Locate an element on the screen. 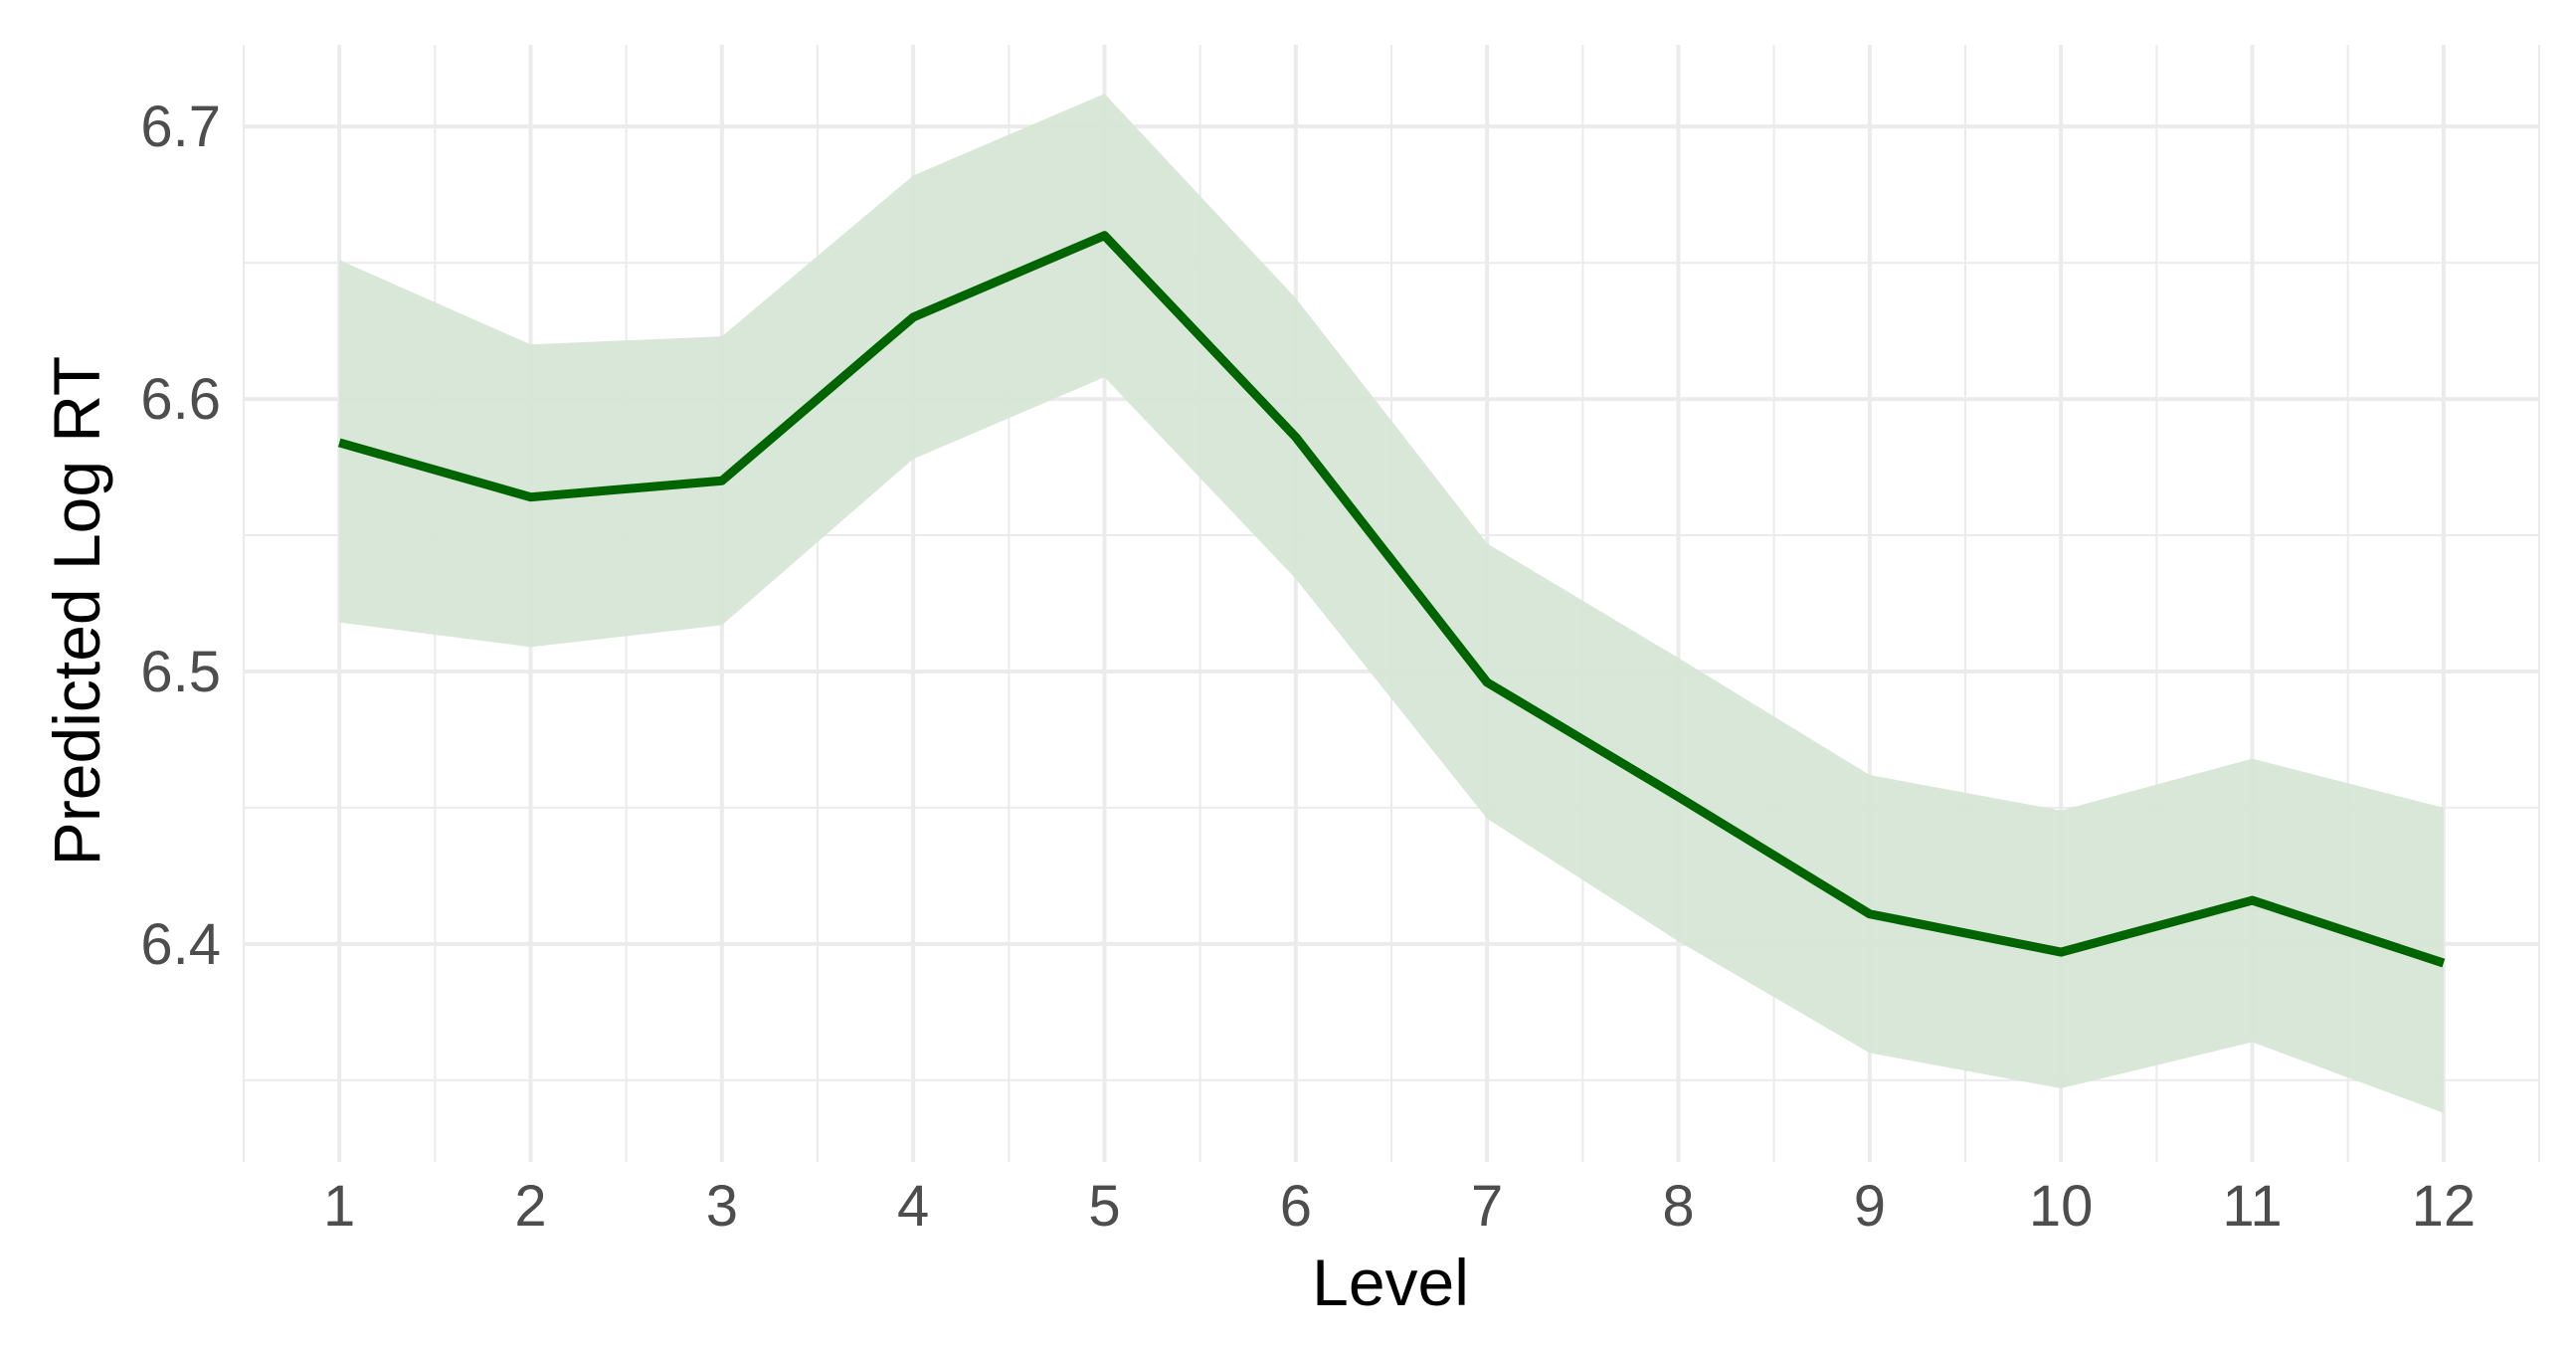 The width and height of the screenshot is (2576, 1348). x-tick-label: 3 is located at coordinates (722, 1206).